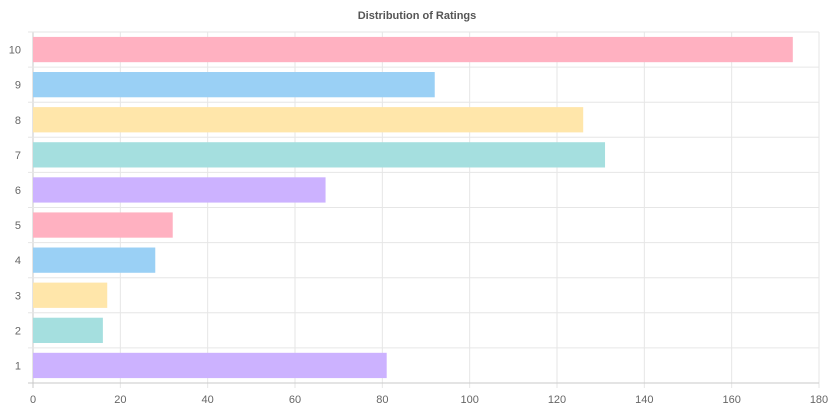 This screenshot has height=413, width=835. I want to click on y-tick-label: 8, so click(18, 121).